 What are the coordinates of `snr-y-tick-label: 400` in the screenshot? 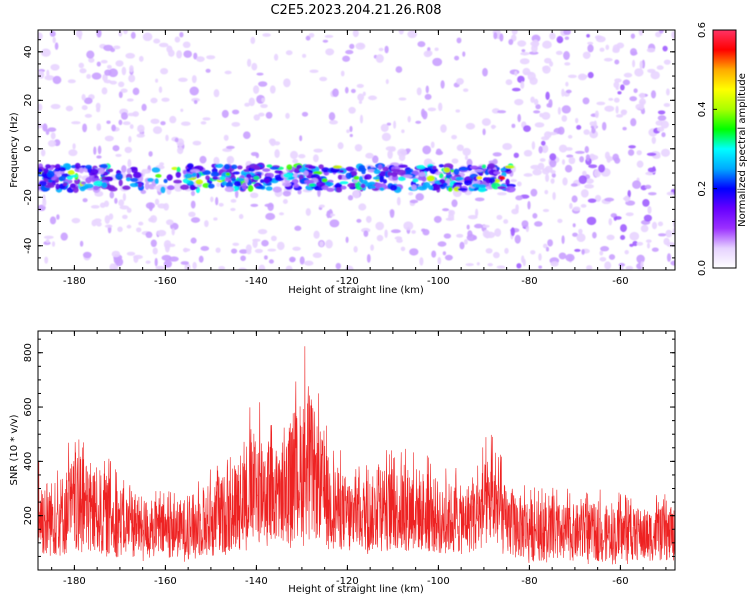 It's located at (28, 461).